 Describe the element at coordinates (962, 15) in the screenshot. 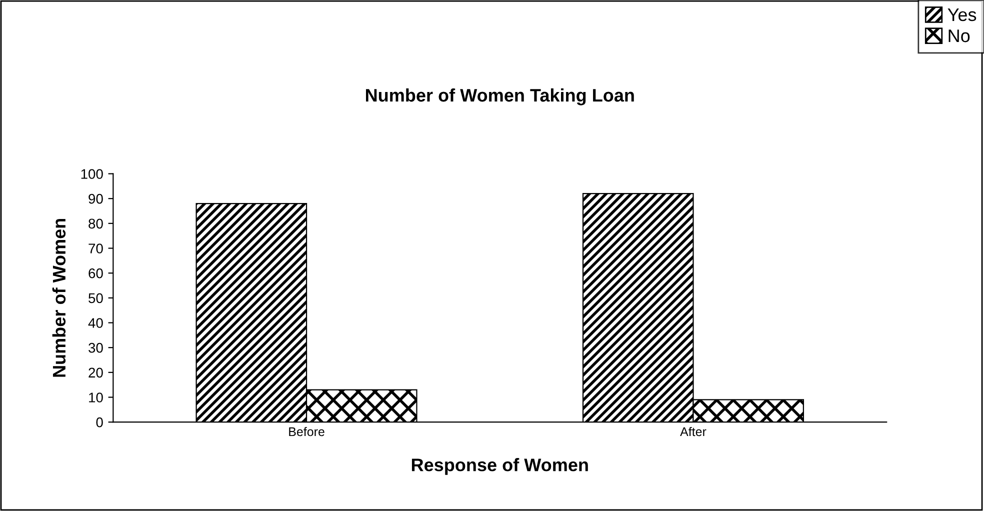

I see `legend-label: Yes` at that location.